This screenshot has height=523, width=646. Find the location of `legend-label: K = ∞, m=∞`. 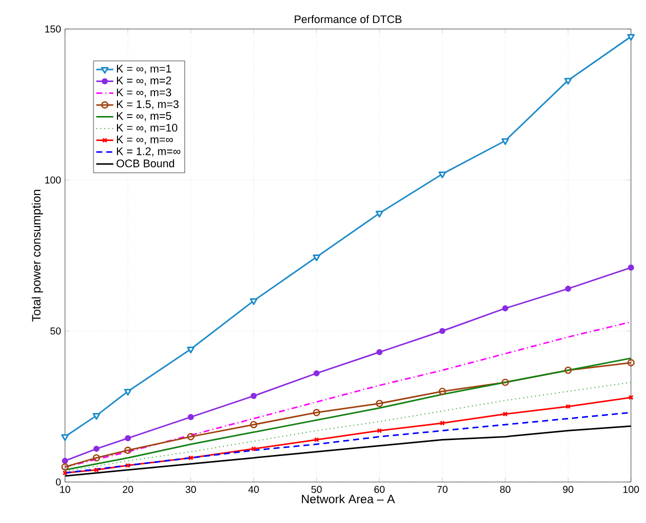

legend-label: K = ∞, m=∞ is located at coordinates (144, 140).